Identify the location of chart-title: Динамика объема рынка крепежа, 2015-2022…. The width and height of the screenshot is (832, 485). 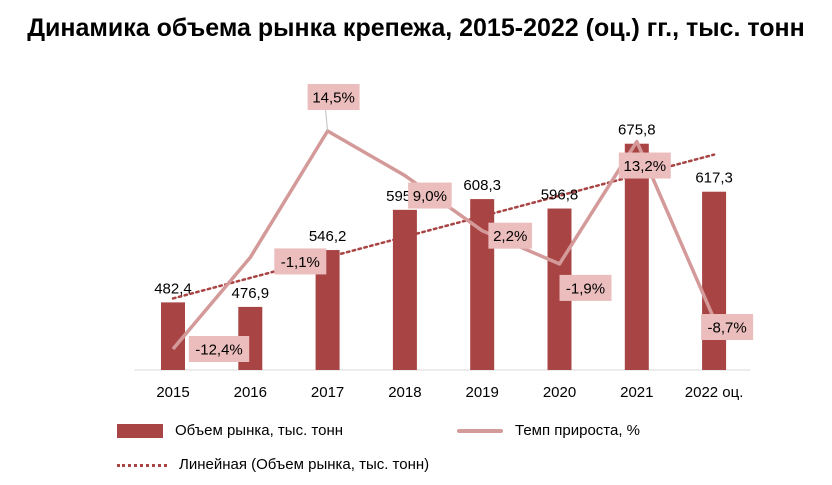
(416, 28).